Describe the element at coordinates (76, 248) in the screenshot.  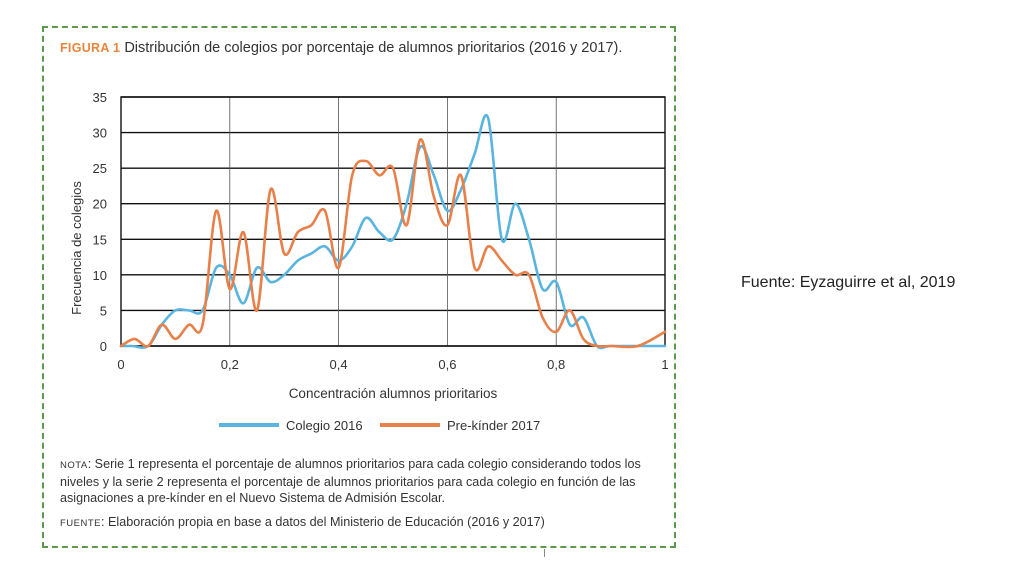
I see `y-axis-label: Frecuencia de colegios` at that location.